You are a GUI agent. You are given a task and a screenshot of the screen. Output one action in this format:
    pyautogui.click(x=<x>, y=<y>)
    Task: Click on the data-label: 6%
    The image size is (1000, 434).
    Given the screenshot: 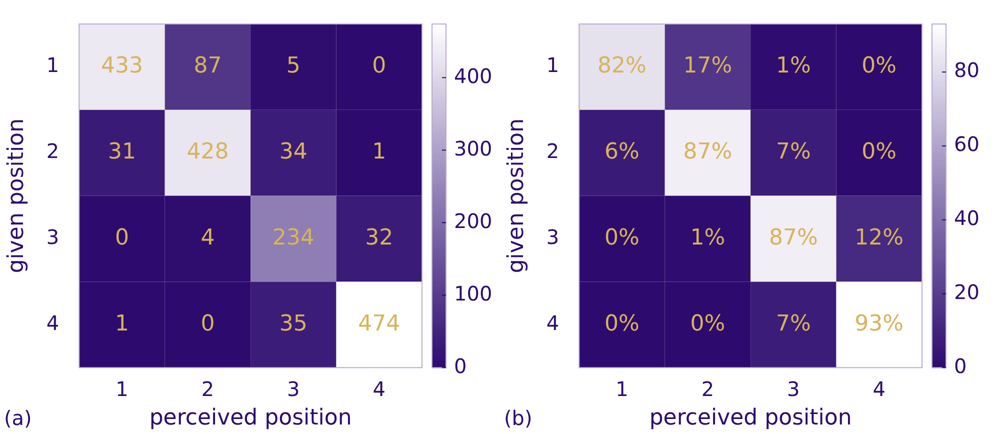 What is the action you would take?
    pyautogui.click(x=622, y=152)
    